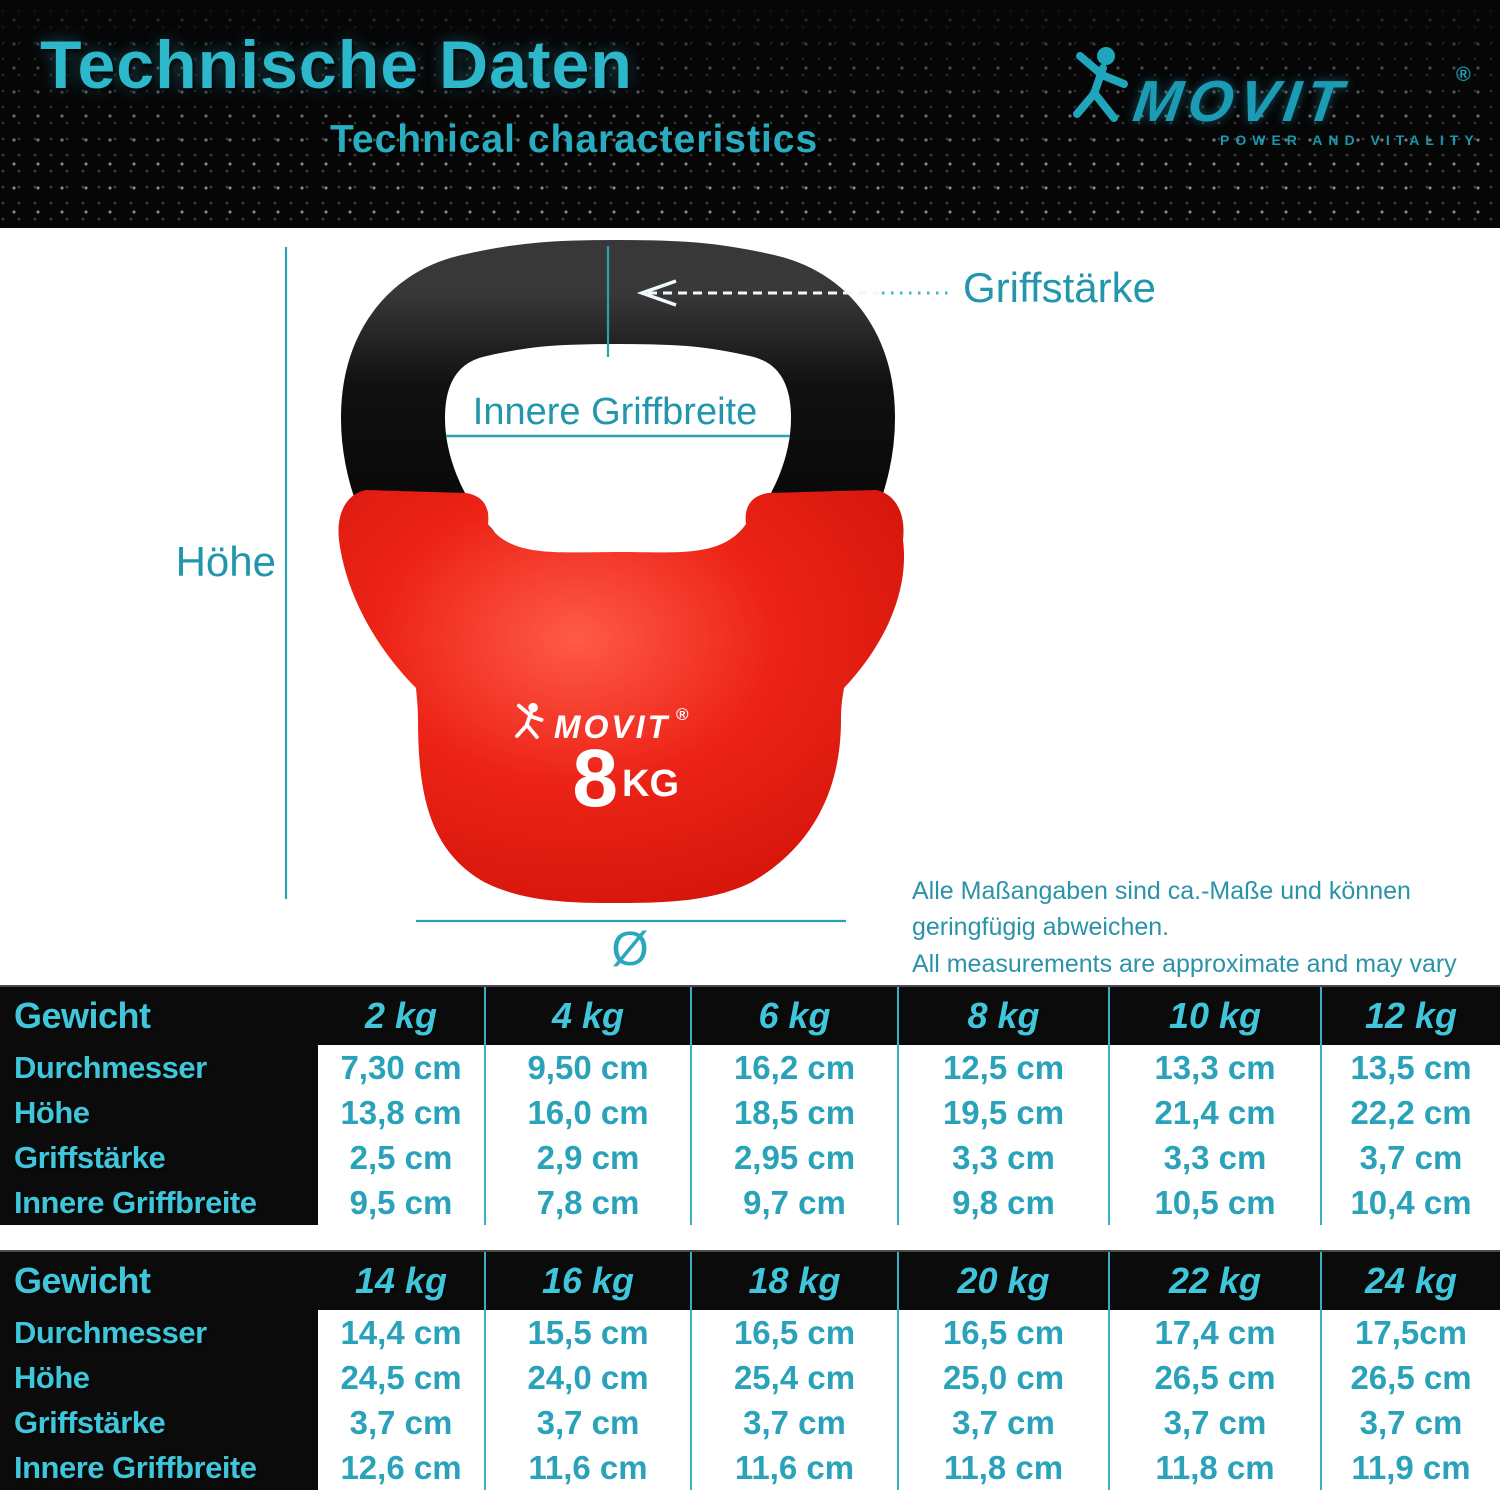 The width and height of the screenshot is (1500, 1497). I want to click on weight-column-header: 2 kg, so click(402, 1016).